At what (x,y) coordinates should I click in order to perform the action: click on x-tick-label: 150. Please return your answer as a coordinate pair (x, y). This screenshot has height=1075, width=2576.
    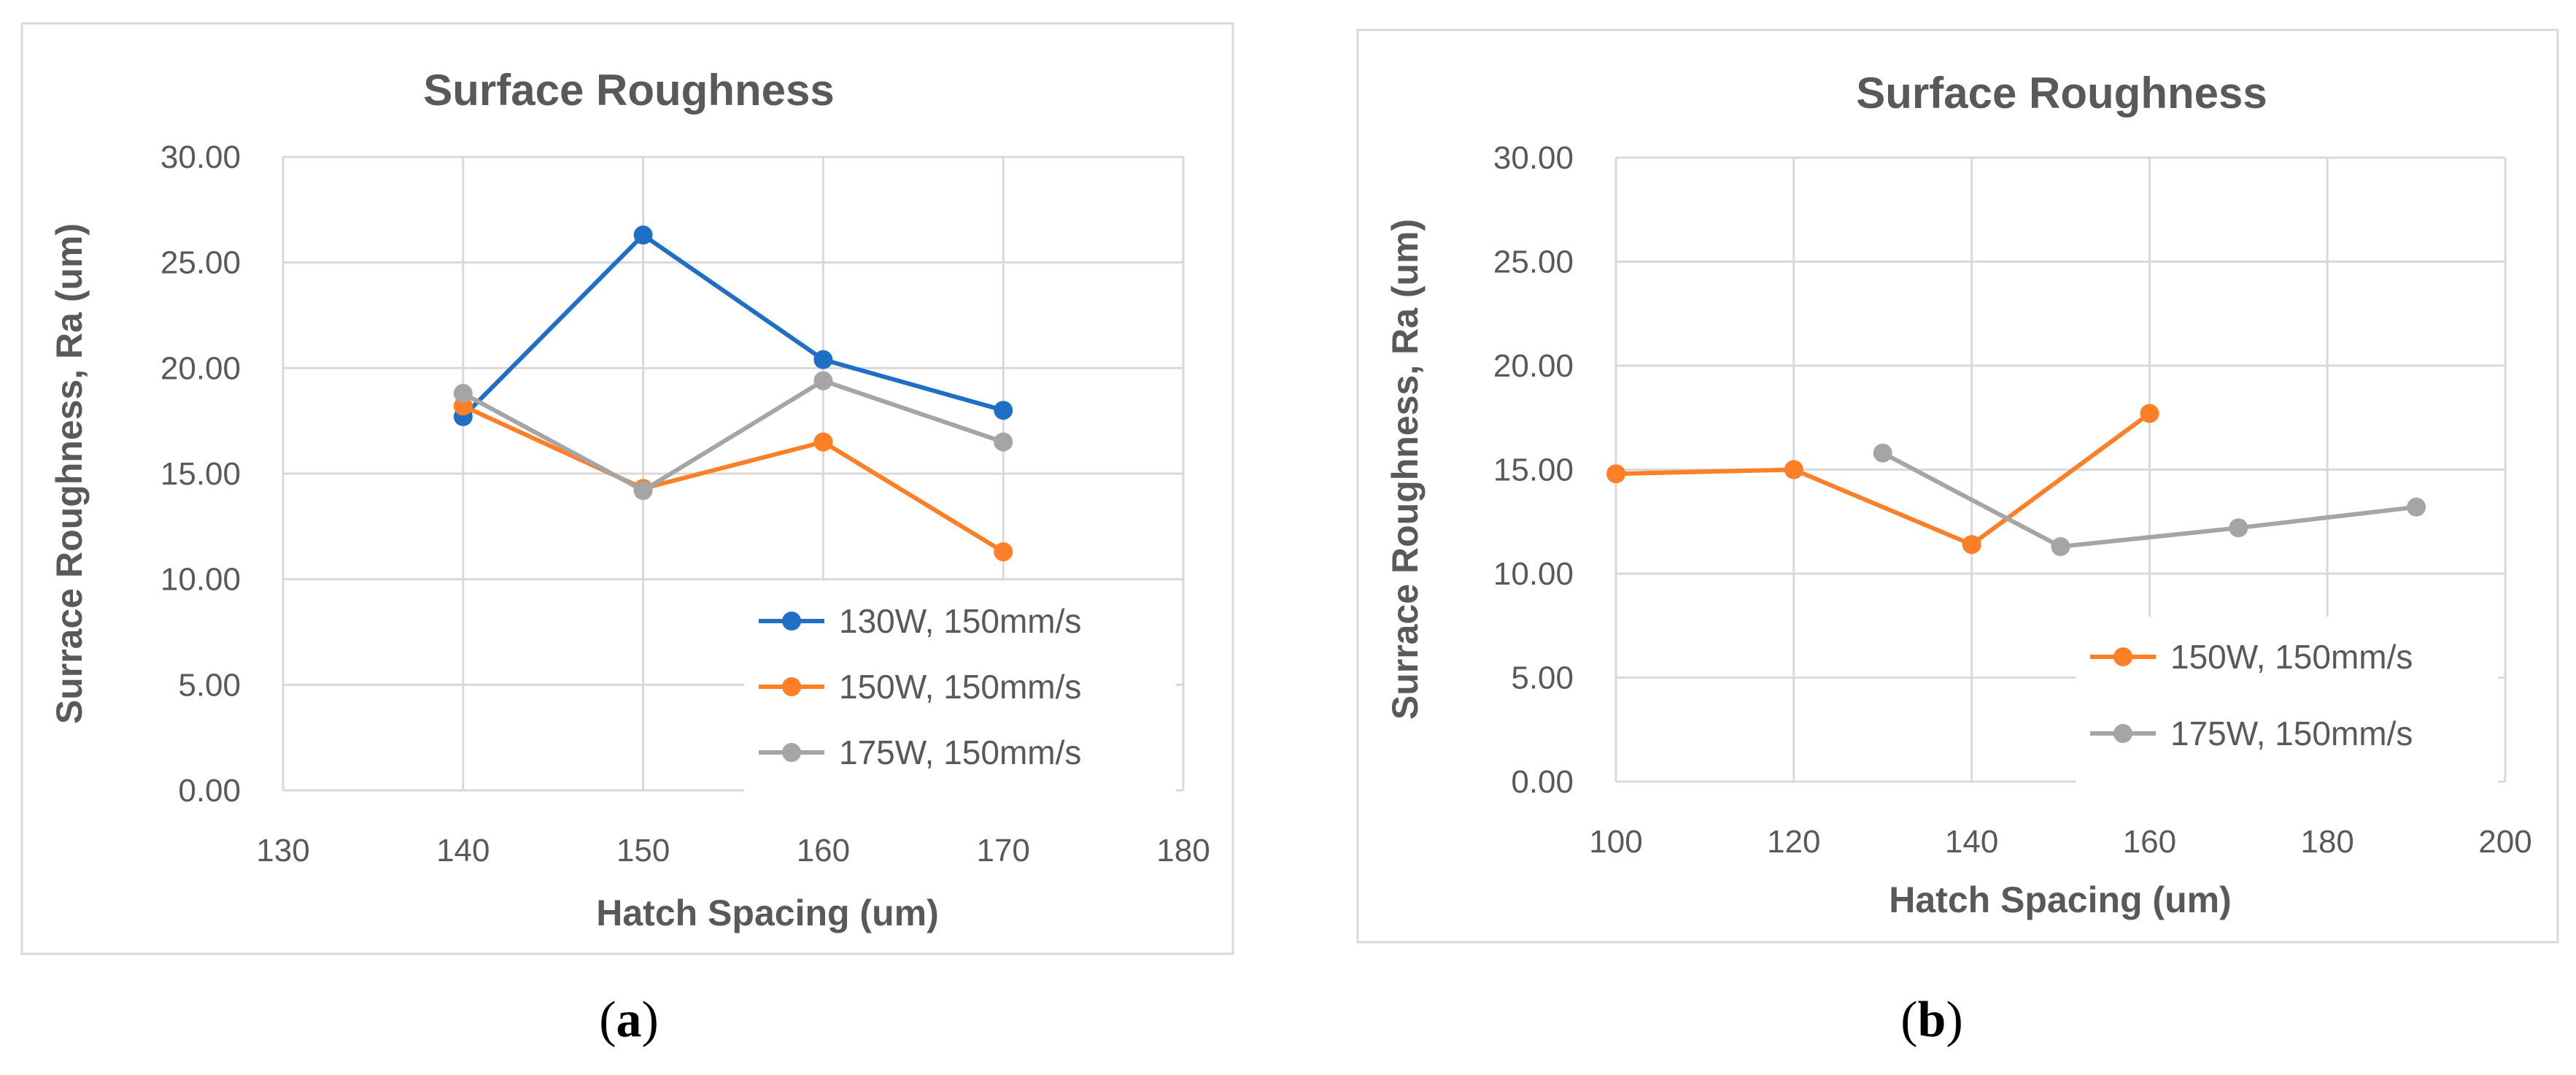
    Looking at the image, I should click on (643, 850).